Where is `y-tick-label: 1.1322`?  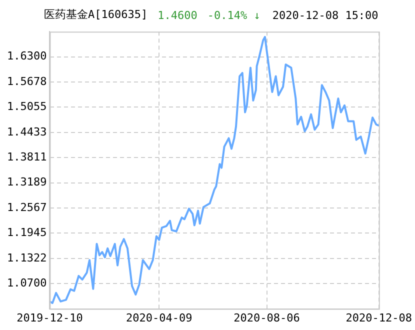
y-tick-label: 1.1322 is located at coordinates (26, 257).